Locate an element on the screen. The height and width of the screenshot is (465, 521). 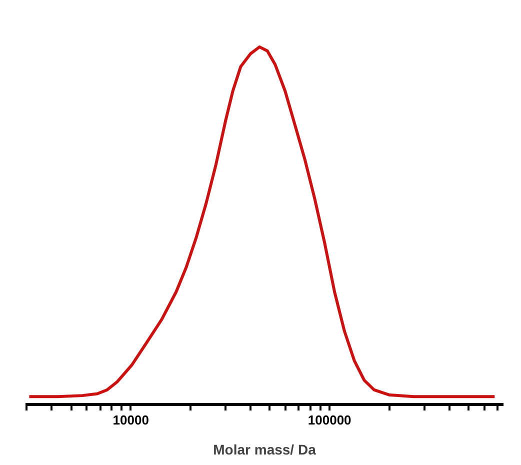
x-tick-label: 100000 is located at coordinates (330, 420).